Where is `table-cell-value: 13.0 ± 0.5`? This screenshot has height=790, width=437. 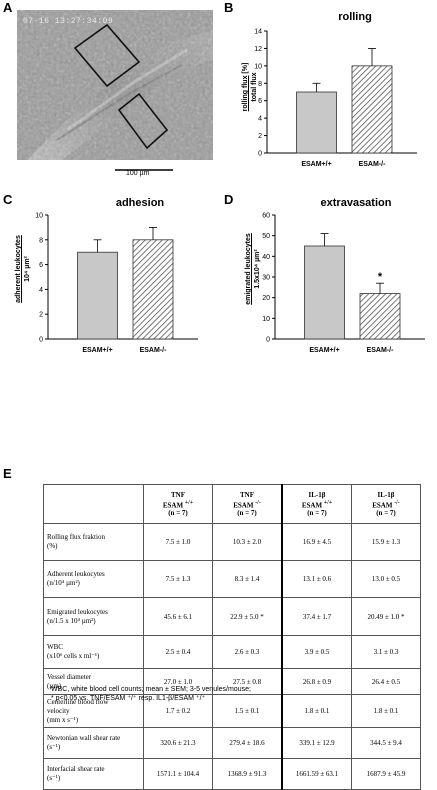
table-cell-value: 13.0 ± 0.5 is located at coordinates (386, 579).